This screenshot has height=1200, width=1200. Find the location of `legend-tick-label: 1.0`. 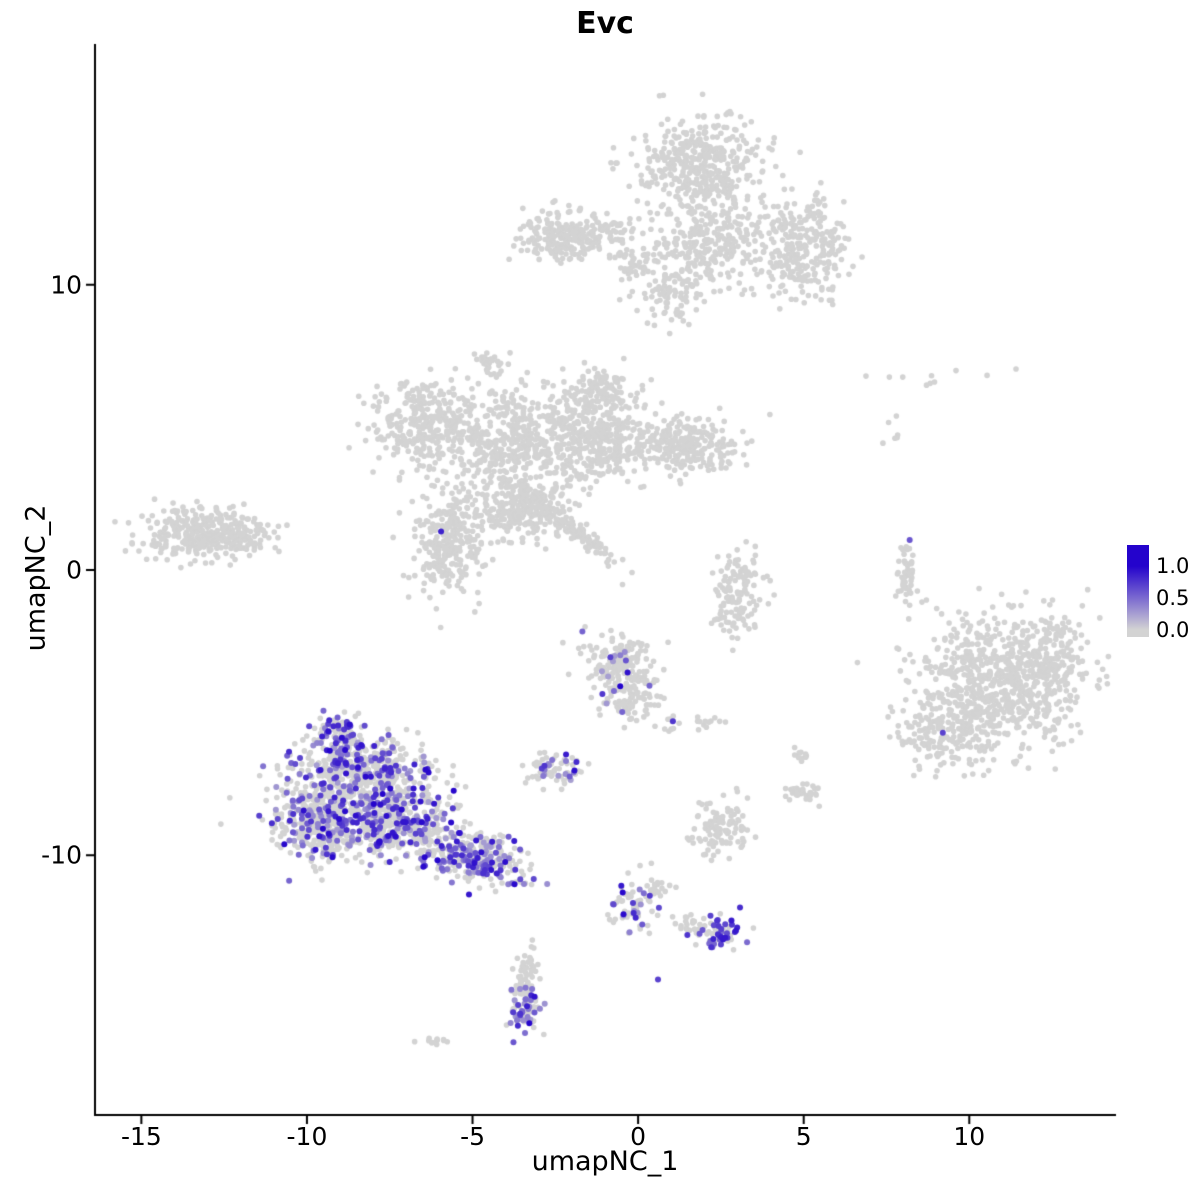

legend-tick-label: 1.0 is located at coordinates (1173, 566).